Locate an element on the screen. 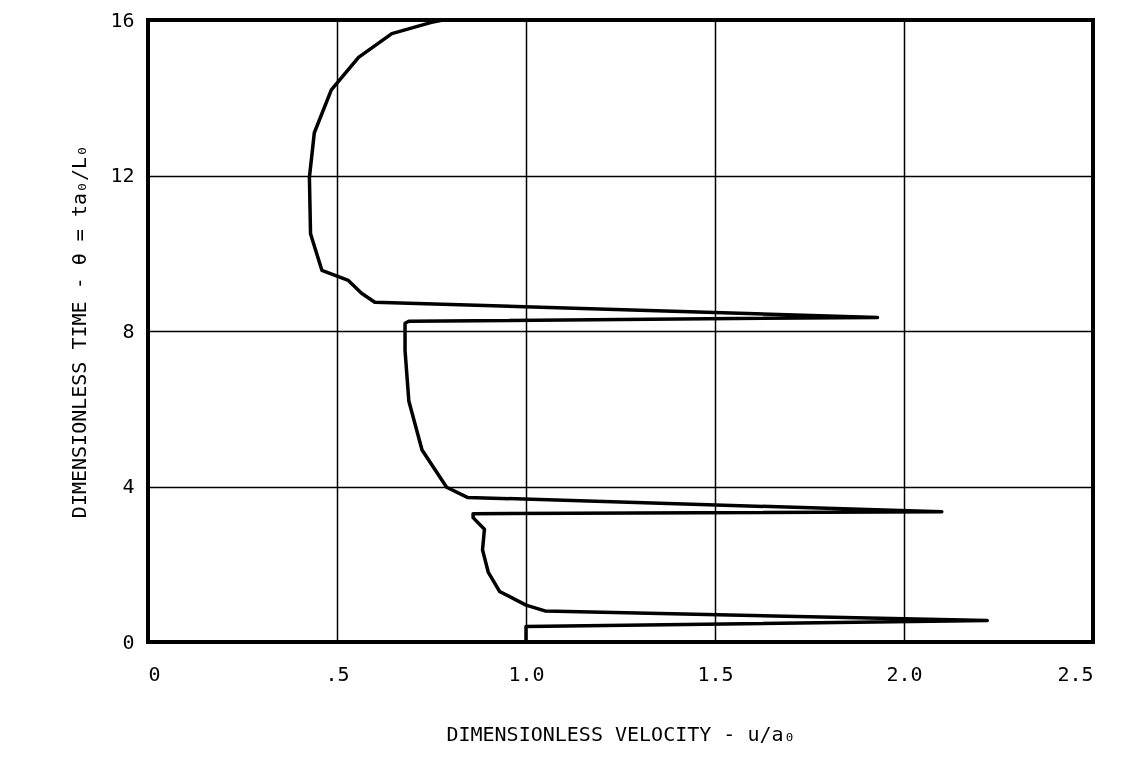 Image resolution: width=1148 pixels, height=783 pixels. x-tick-label: 2.5 is located at coordinates (1075, 673).